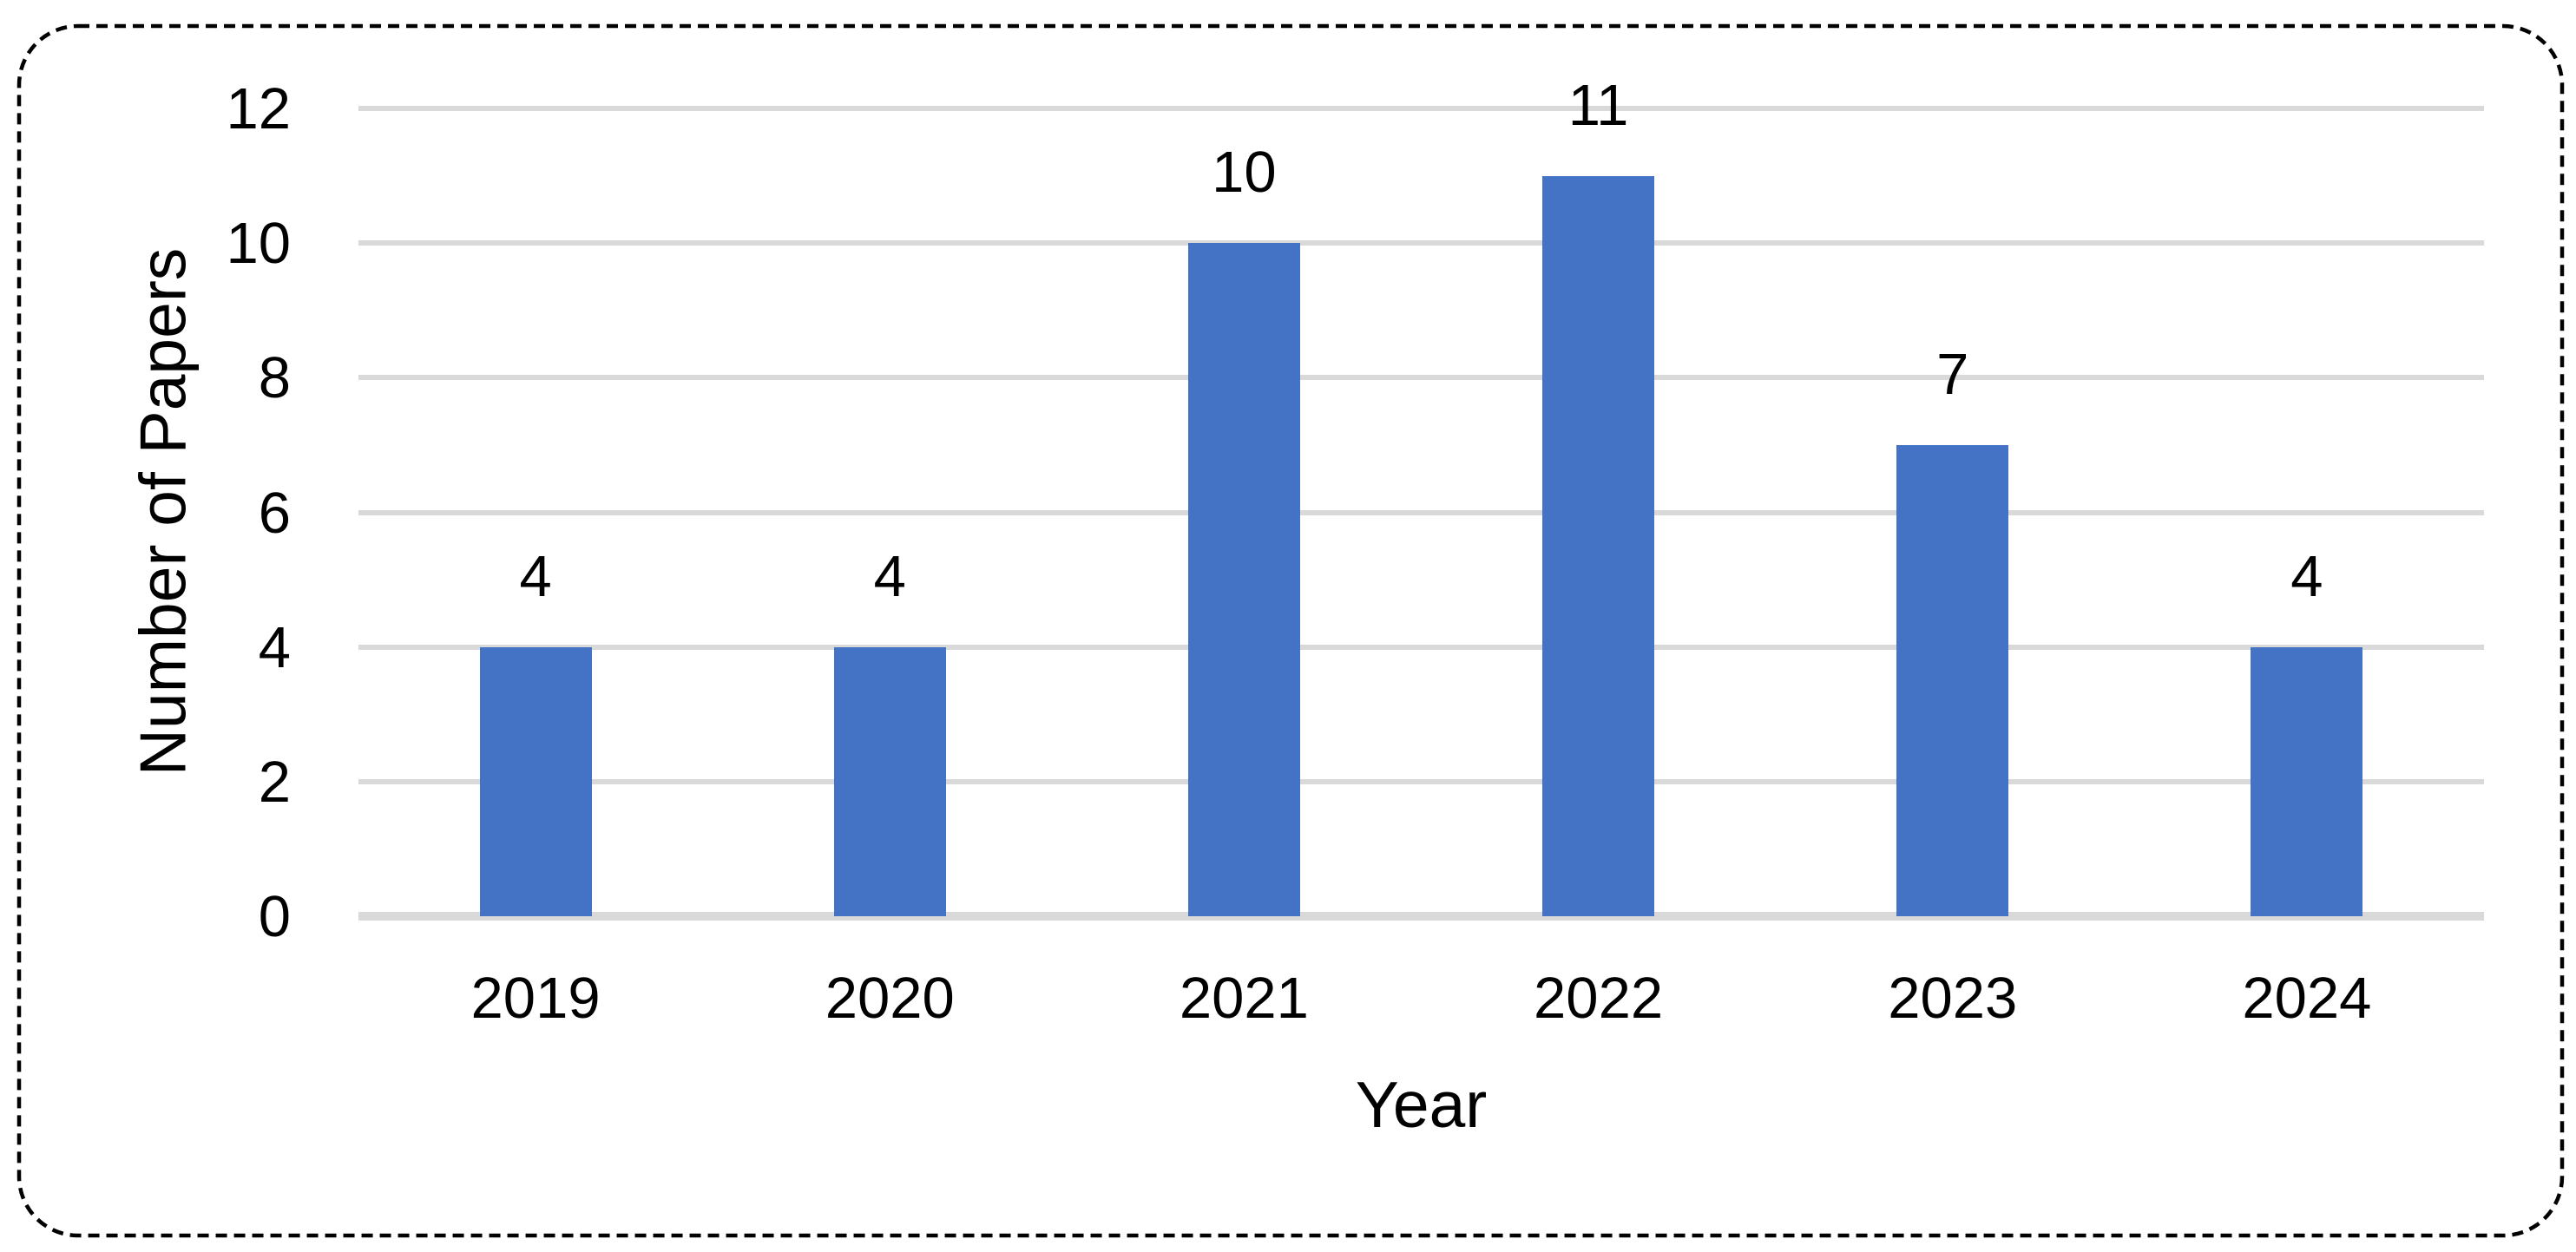 This screenshot has height=1252, width=2576. I want to click on y-tick-label-12: 12, so click(258, 108).